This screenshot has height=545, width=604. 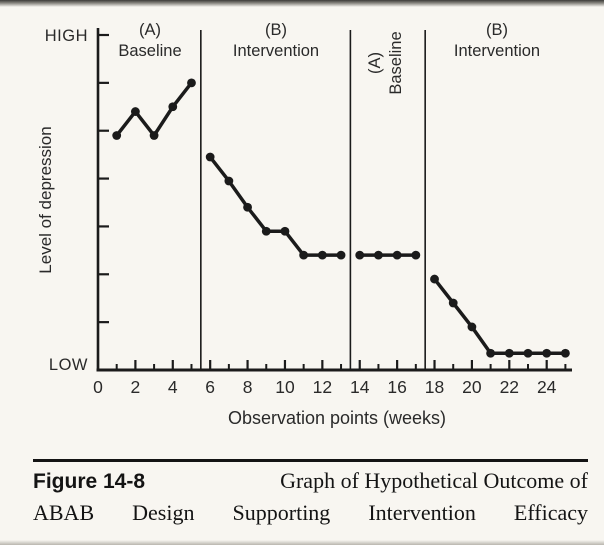 What do you see at coordinates (302, 3) in the screenshot?
I see `scan-edge-top` at bounding box center [302, 3].